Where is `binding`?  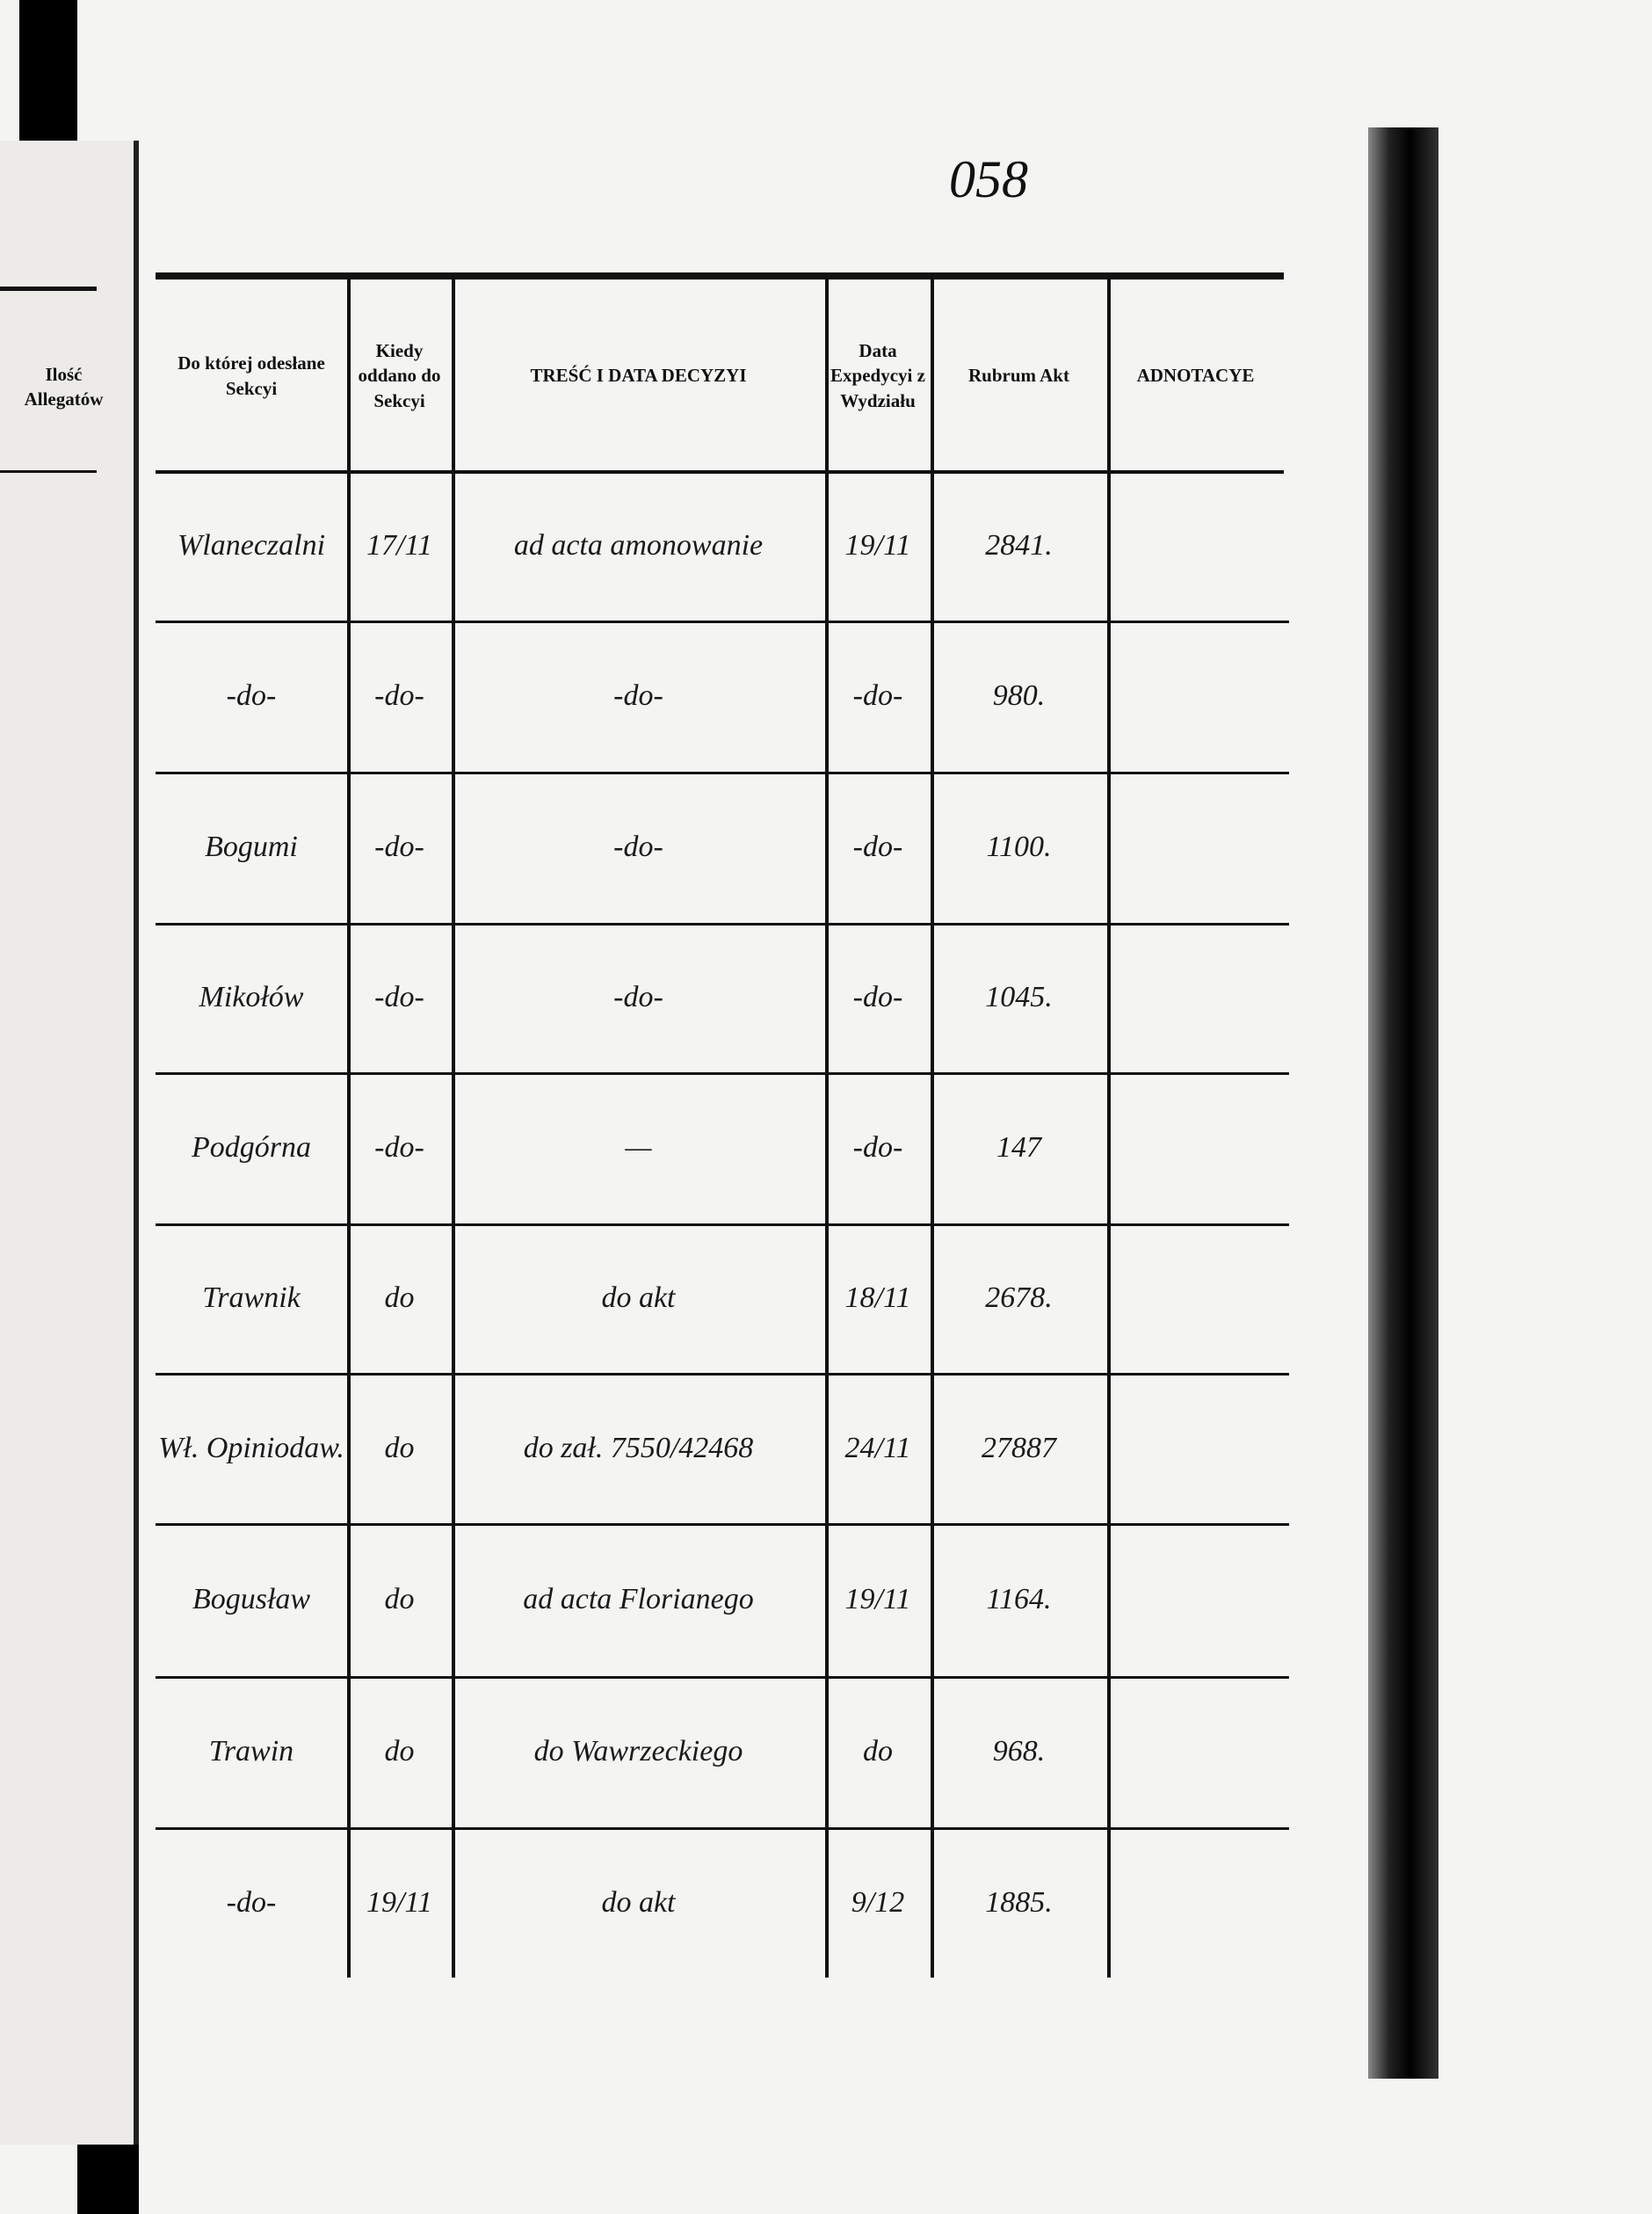
binding is located at coordinates (1403, 1103).